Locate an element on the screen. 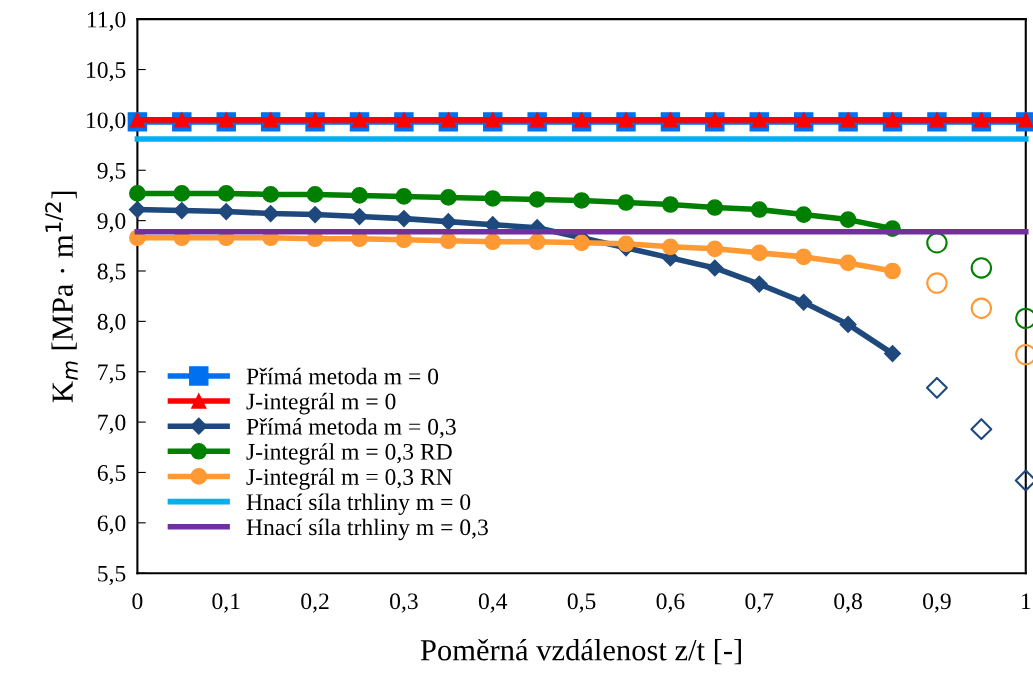  legend-label: J-integrál m = 0,3 RD is located at coordinates (349, 454).